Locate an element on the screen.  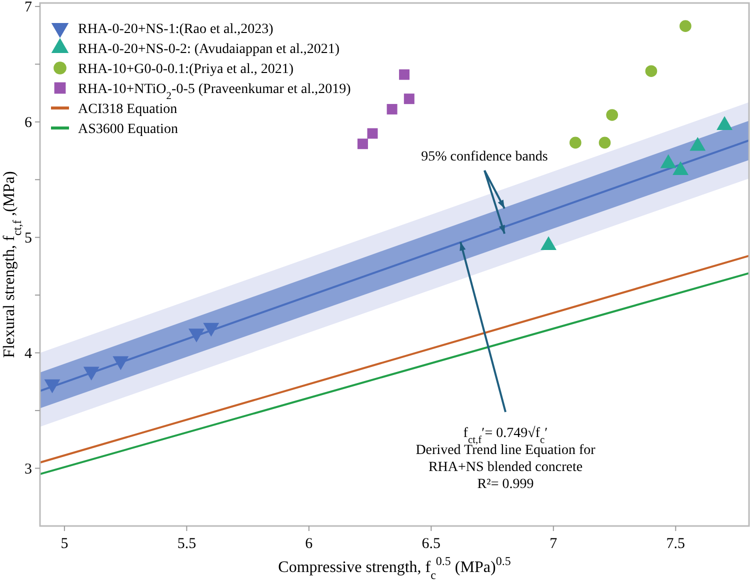
y-tick-label: 7 is located at coordinates (28, 8).